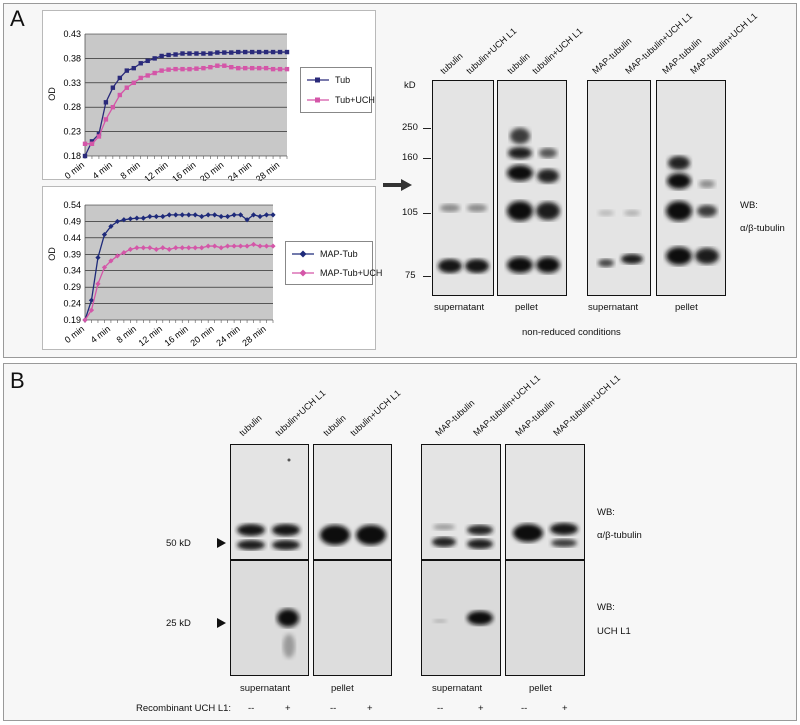 The height and width of the screenshot is (725, 800). What do you see at coordinates (457, 688) in the screenshot?
I see `b-fraction-3: supernatant` at bounding box center [457, 688].